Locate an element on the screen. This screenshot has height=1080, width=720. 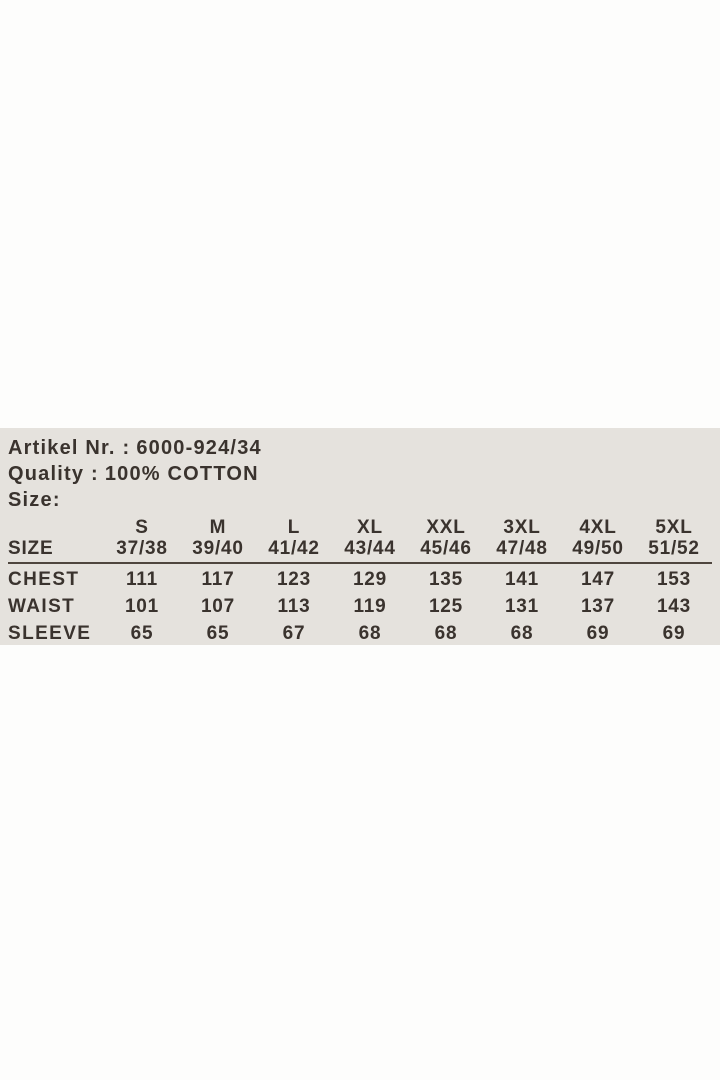
chest-value: 123 is located at coordinates (294, 579).